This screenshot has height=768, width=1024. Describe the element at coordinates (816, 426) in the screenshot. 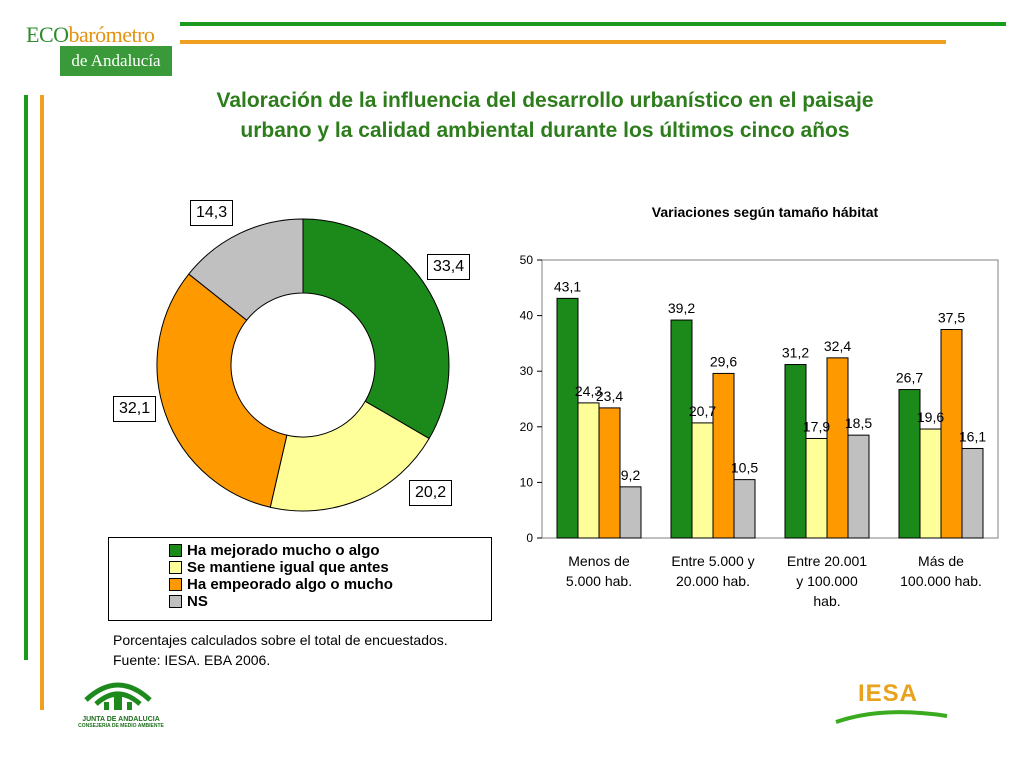

I see `bar-data-label: 17,9` at that location.